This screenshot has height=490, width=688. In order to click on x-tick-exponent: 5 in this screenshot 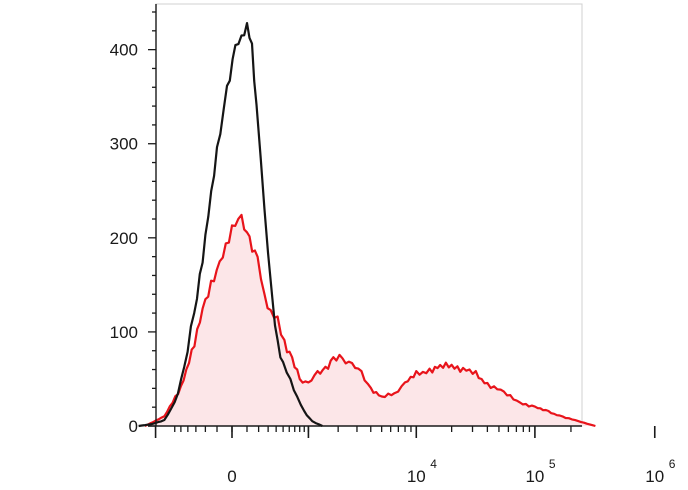, I will do `click(552, 464)`.